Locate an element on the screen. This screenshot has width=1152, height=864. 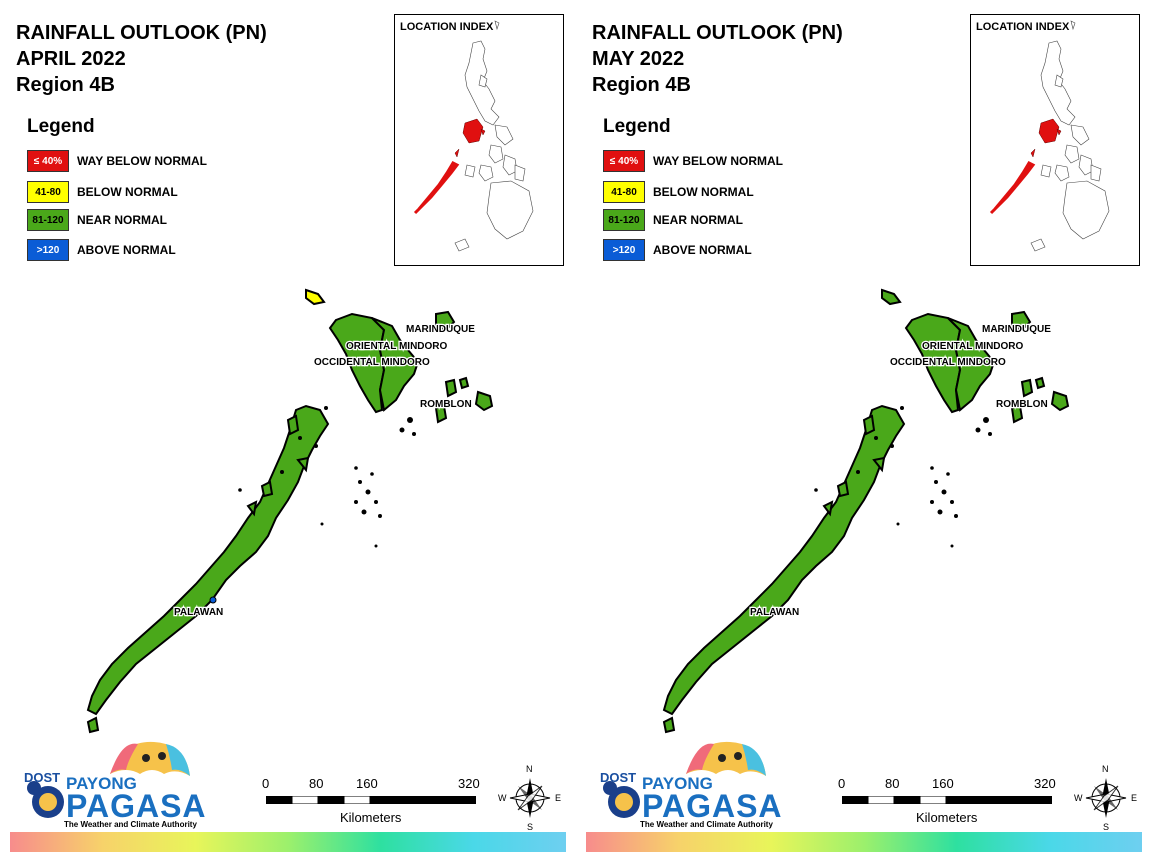
yellow-islet-shape is located at coordinates (315, 297).